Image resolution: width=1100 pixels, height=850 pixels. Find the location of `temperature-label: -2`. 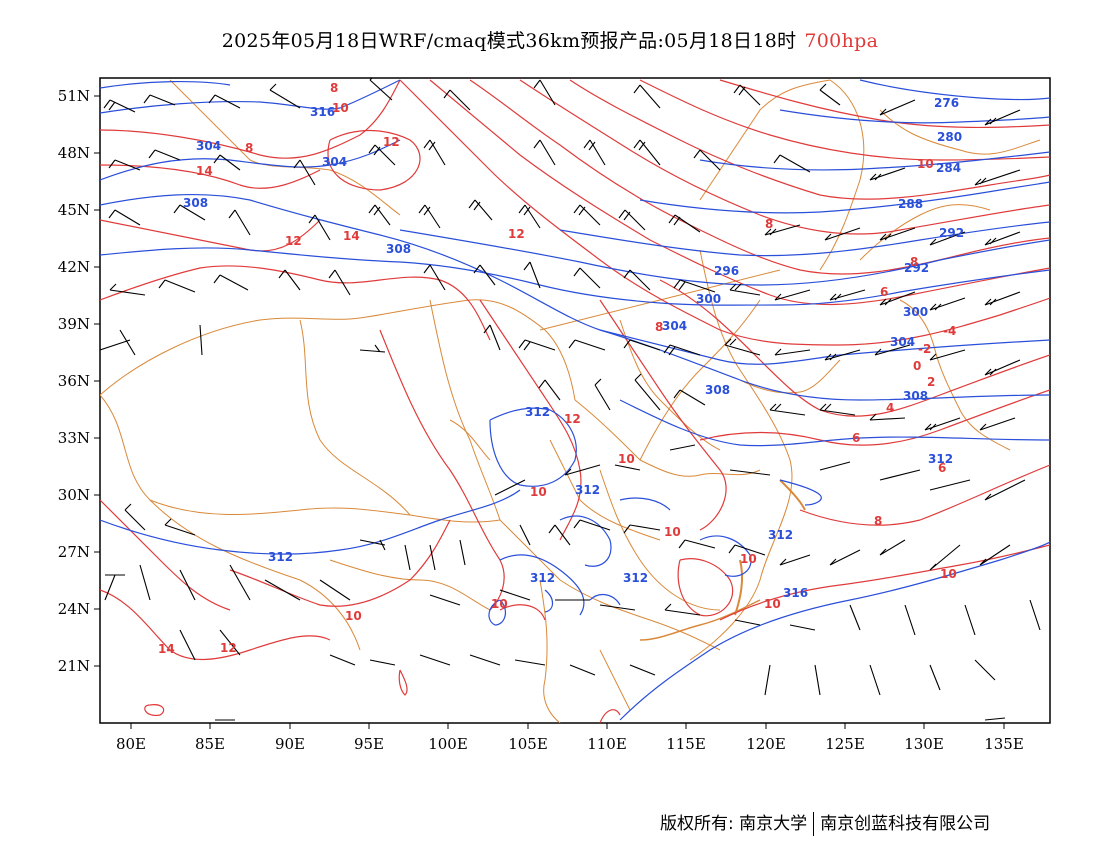

temperature-label: -2 is located at coordinates (924, 349).